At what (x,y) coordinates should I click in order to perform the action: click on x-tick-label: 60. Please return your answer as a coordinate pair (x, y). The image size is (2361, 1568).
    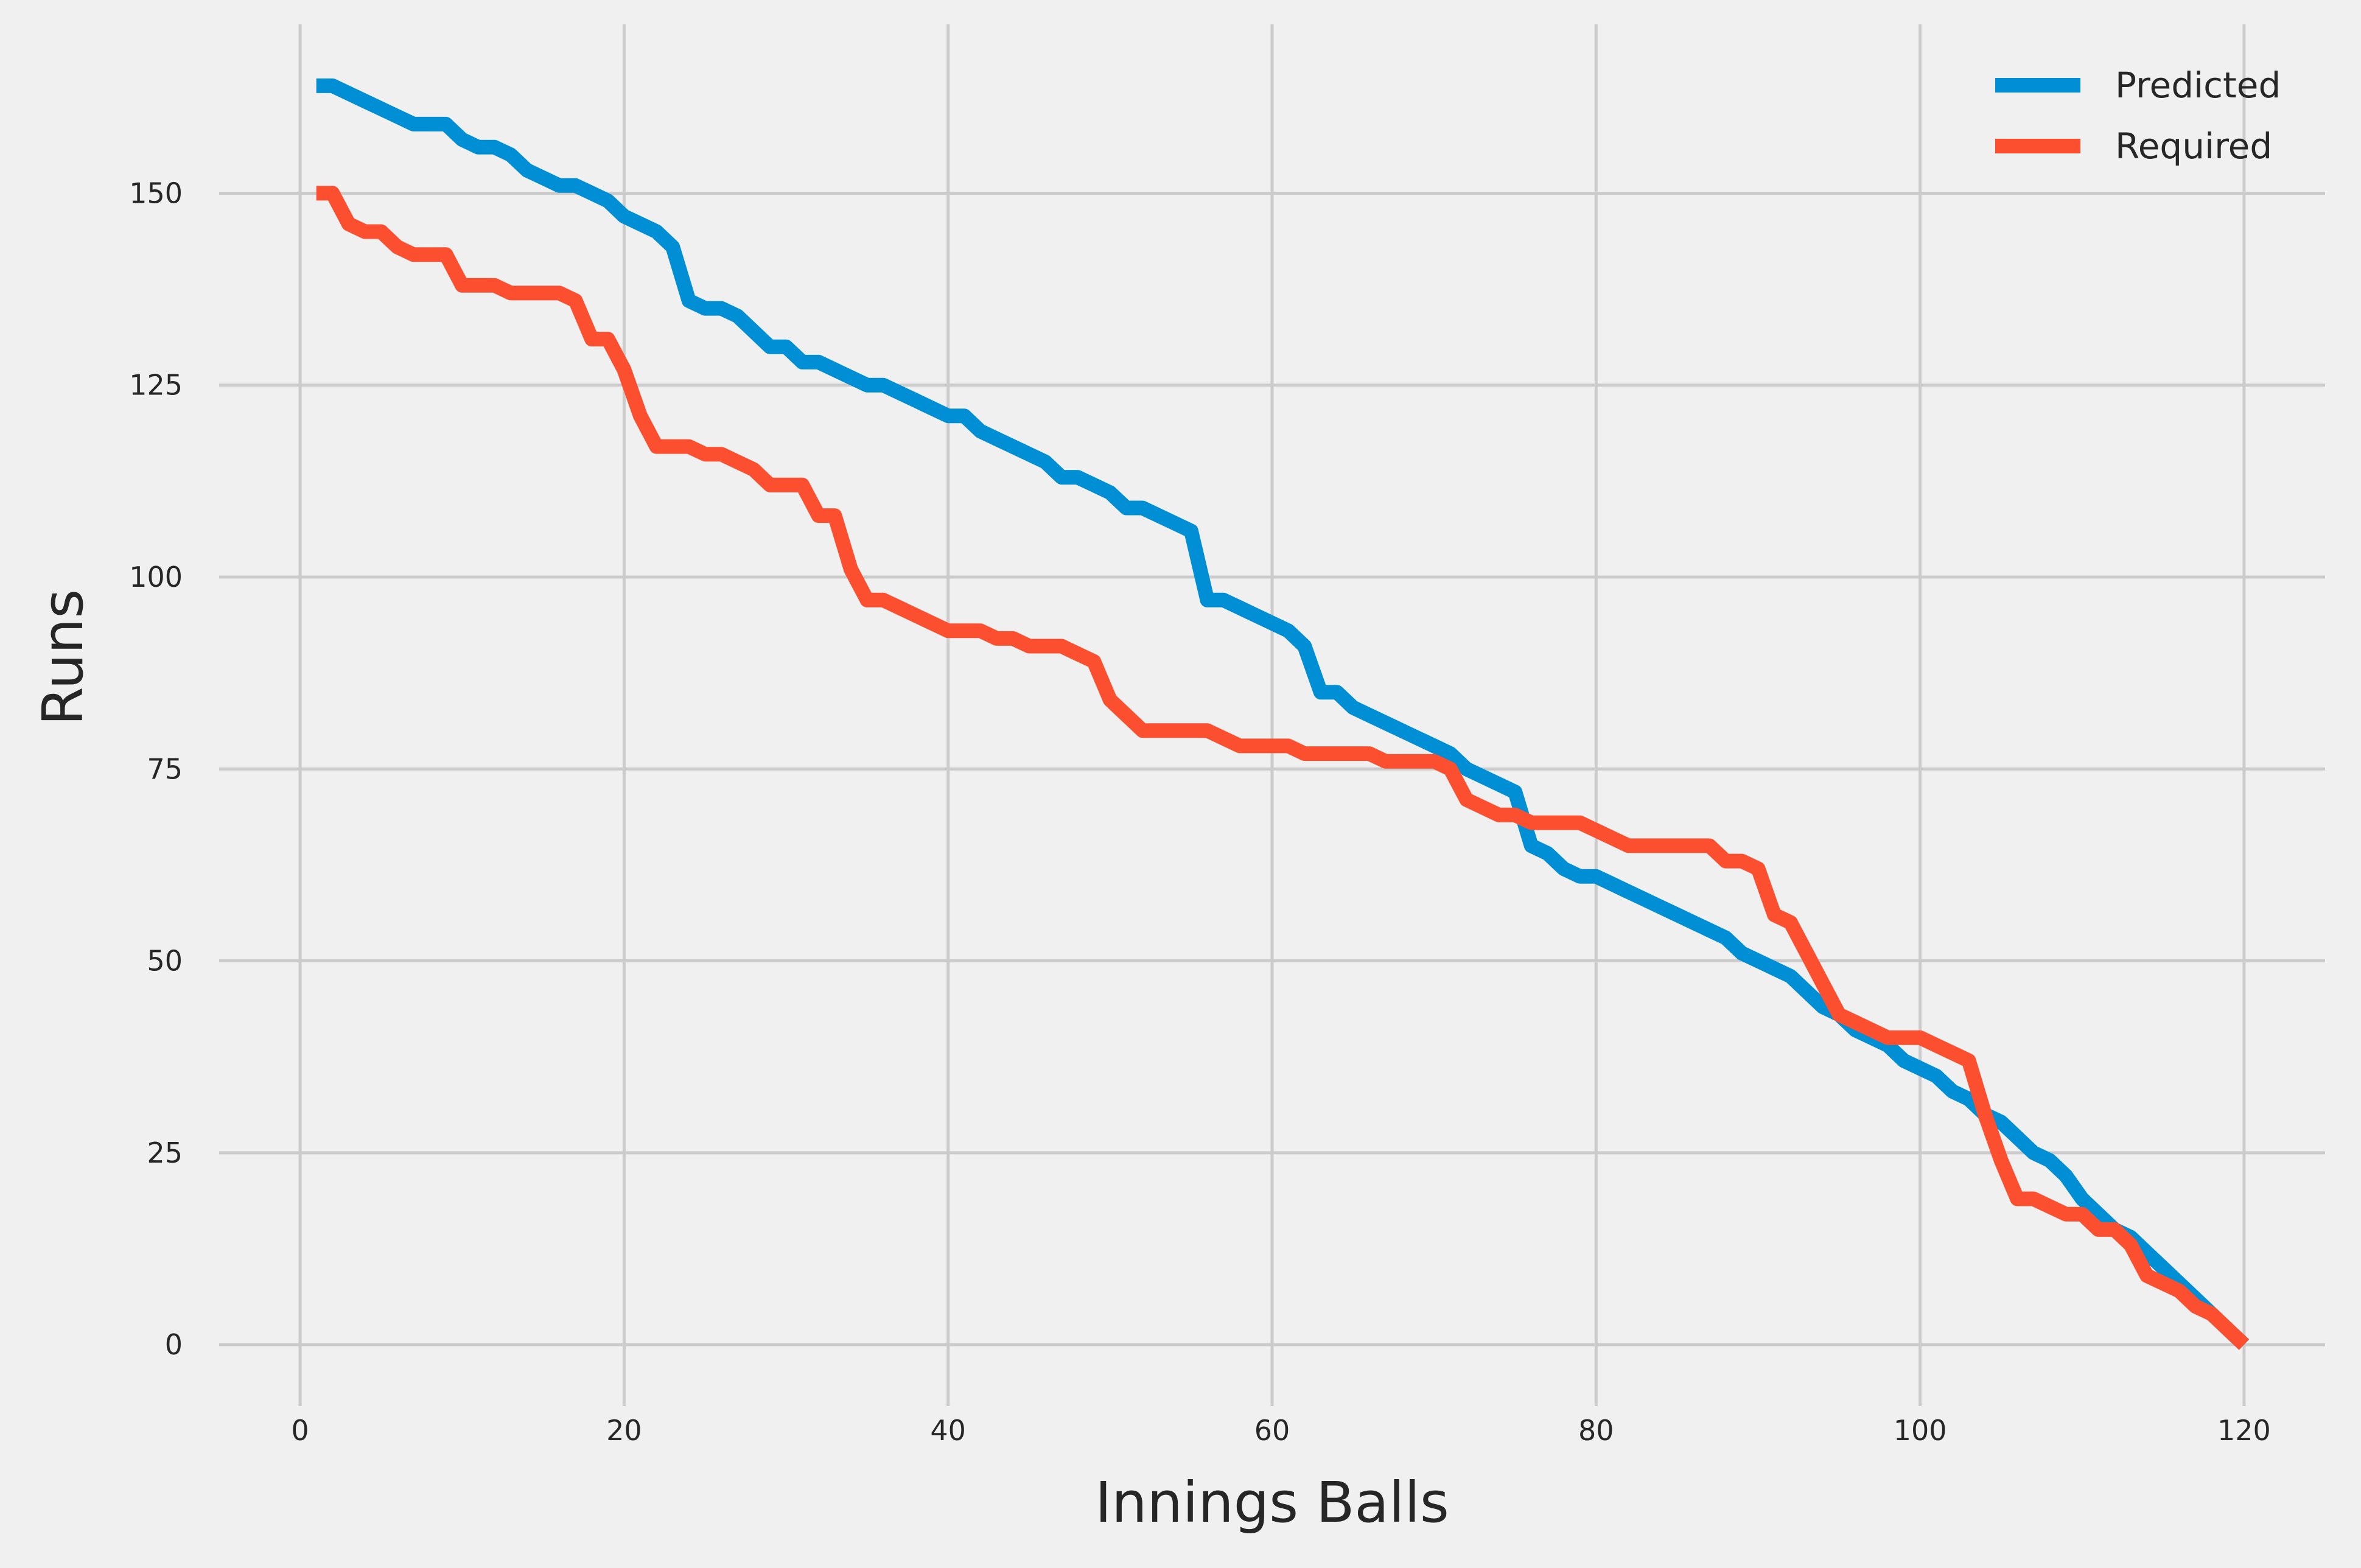
    Looking at the image, I should click on (1272, 1430).